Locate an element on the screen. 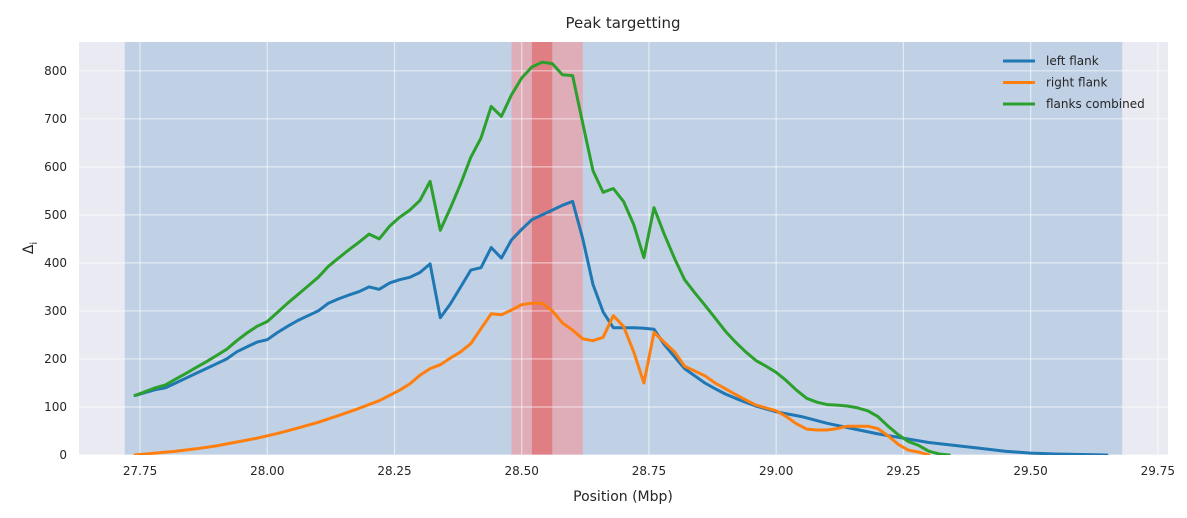  legend-label: left flank is located at coordinates (1072, 61).